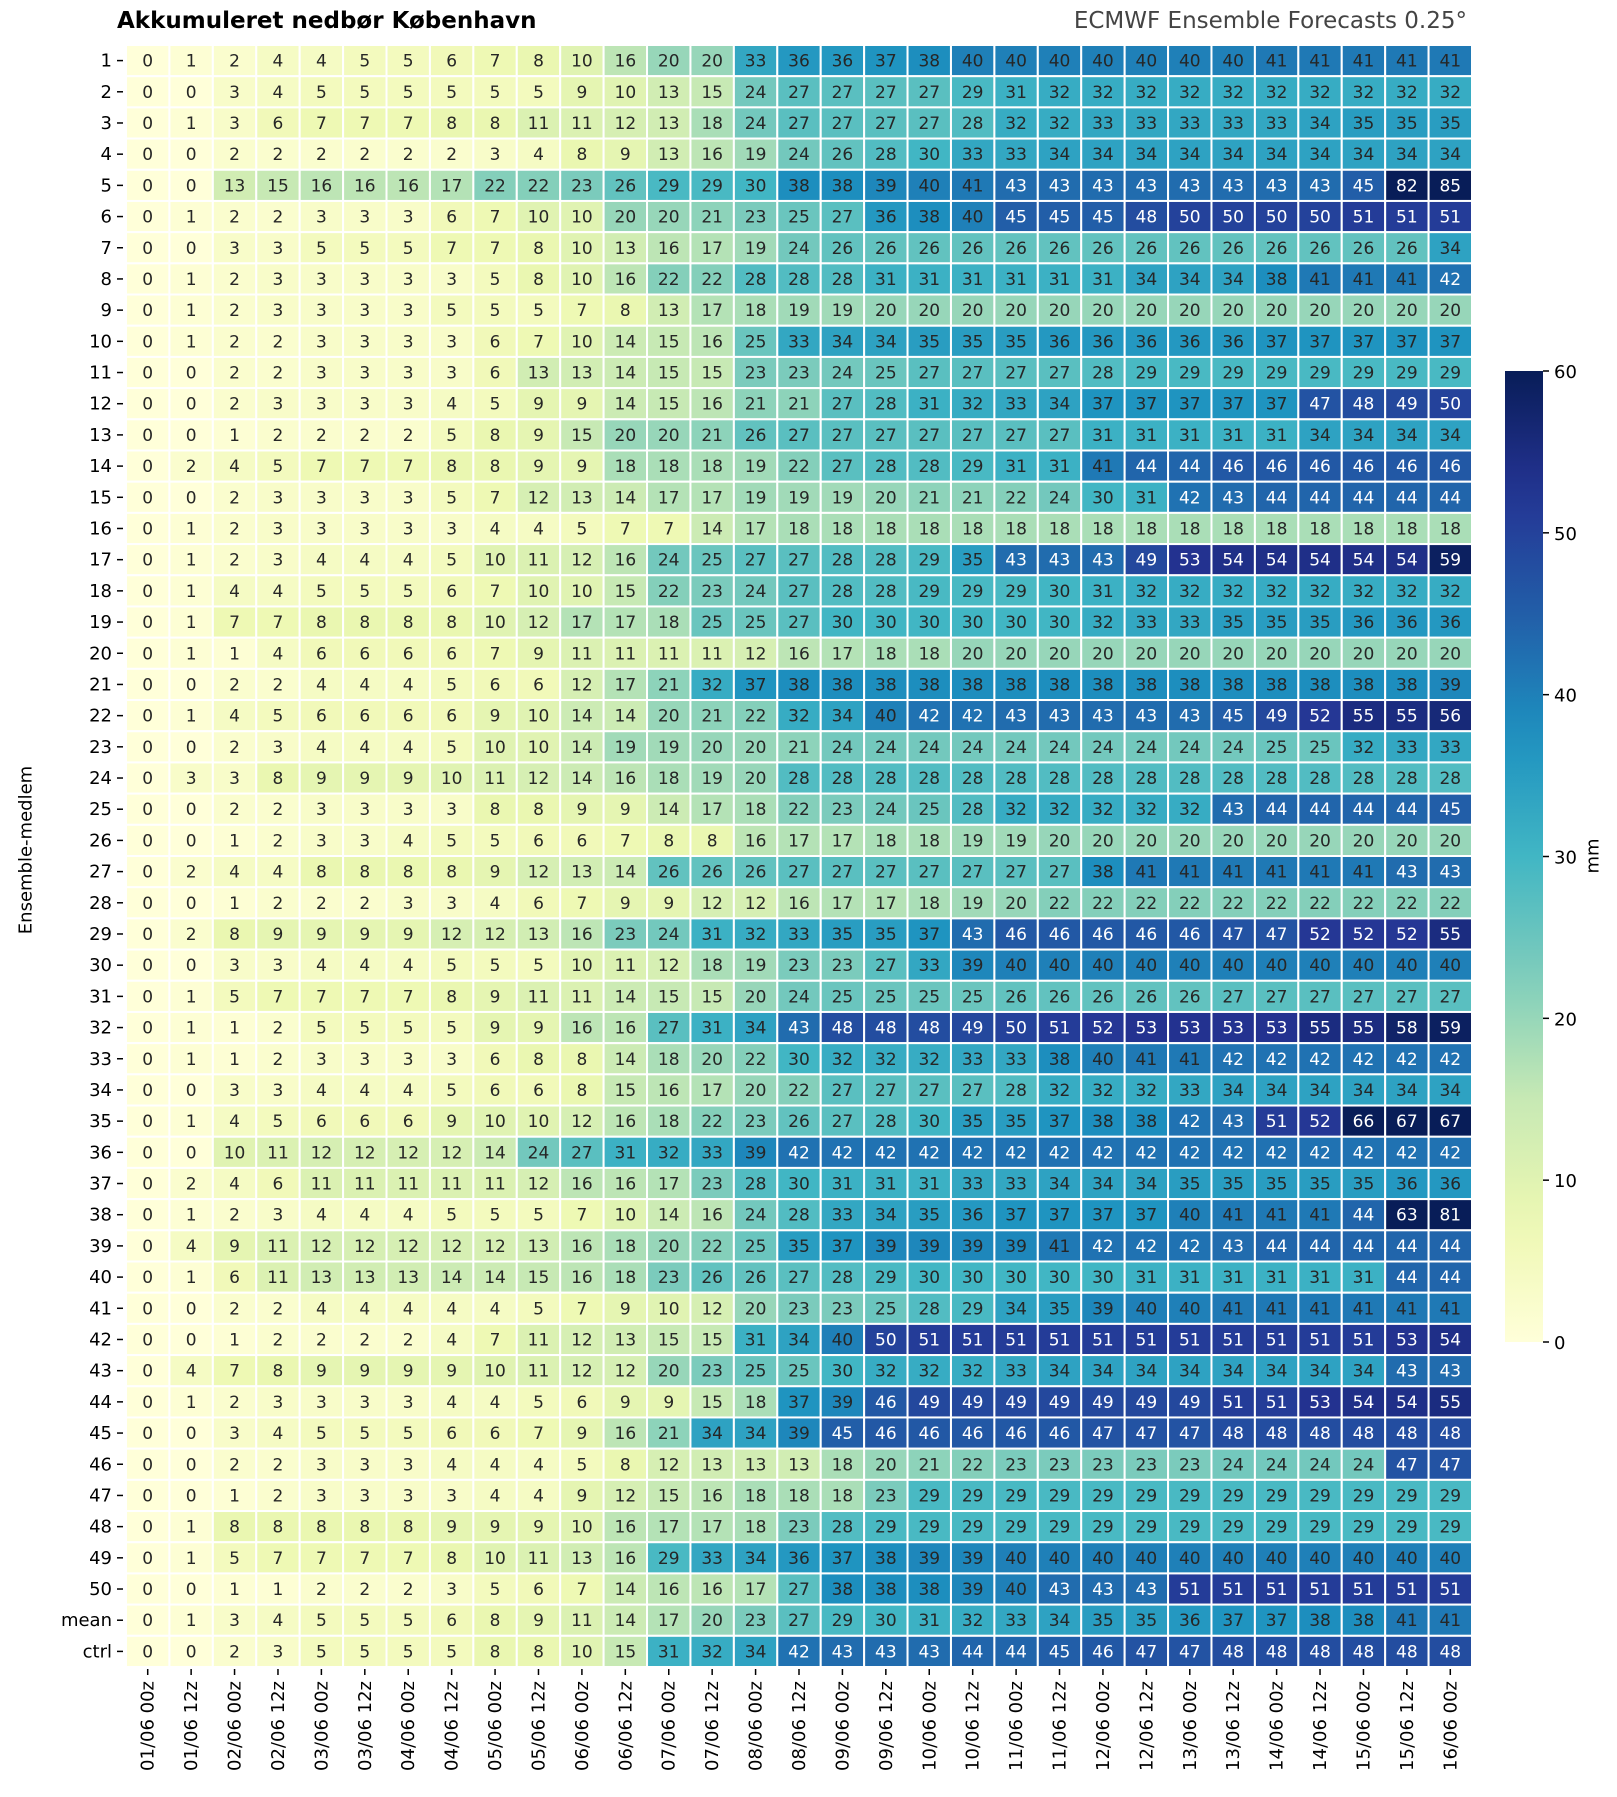 The width and height of the screenshot is (1617, 1797). What do you see at coordinates (1277, 1340) in the screenshot?
I see `cell-value-label: 51` at bounding box center [1277, 1340].